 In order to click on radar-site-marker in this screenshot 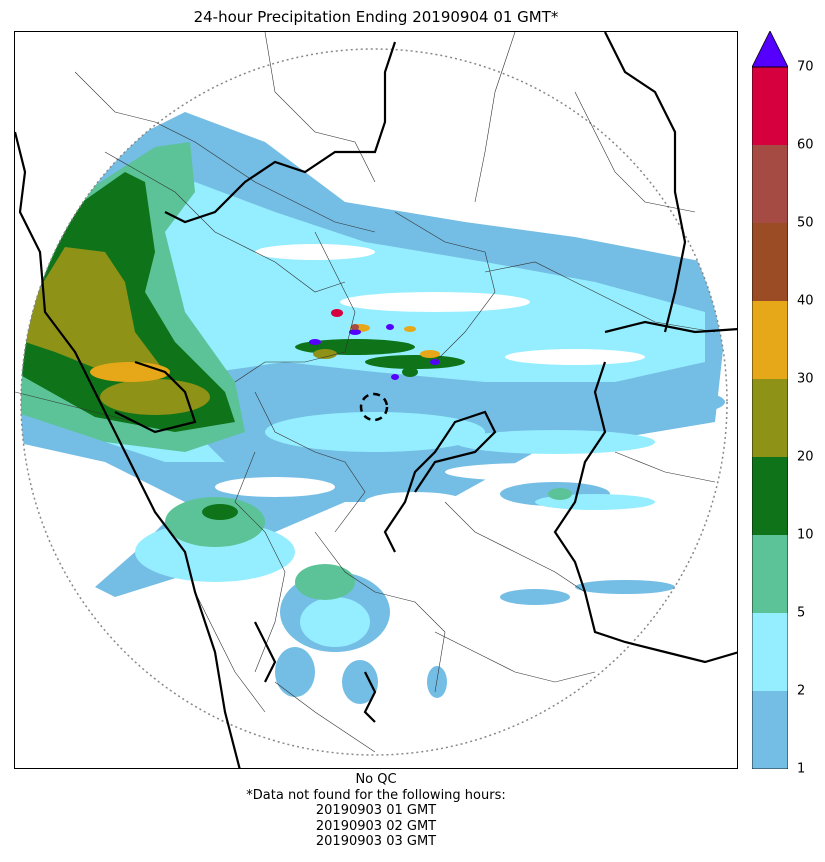, I will do `click(374, 407)`.